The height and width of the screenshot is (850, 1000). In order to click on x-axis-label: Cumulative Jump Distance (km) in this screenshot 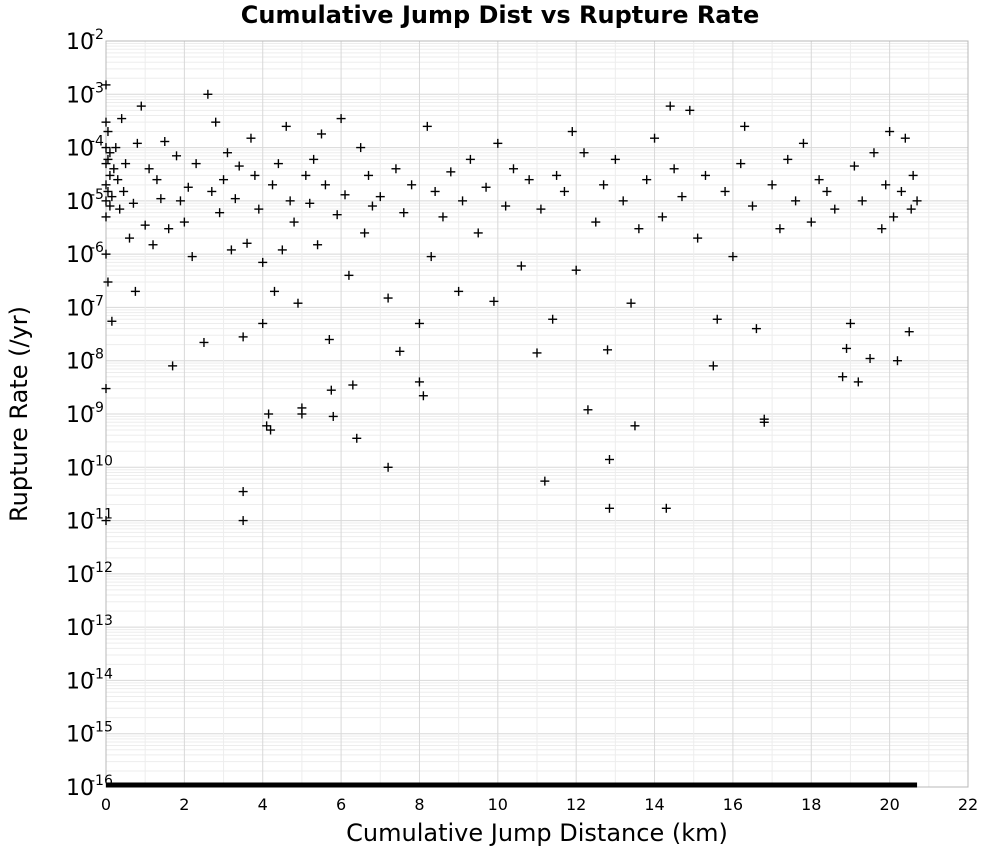, I will do `click(537, 833)`.